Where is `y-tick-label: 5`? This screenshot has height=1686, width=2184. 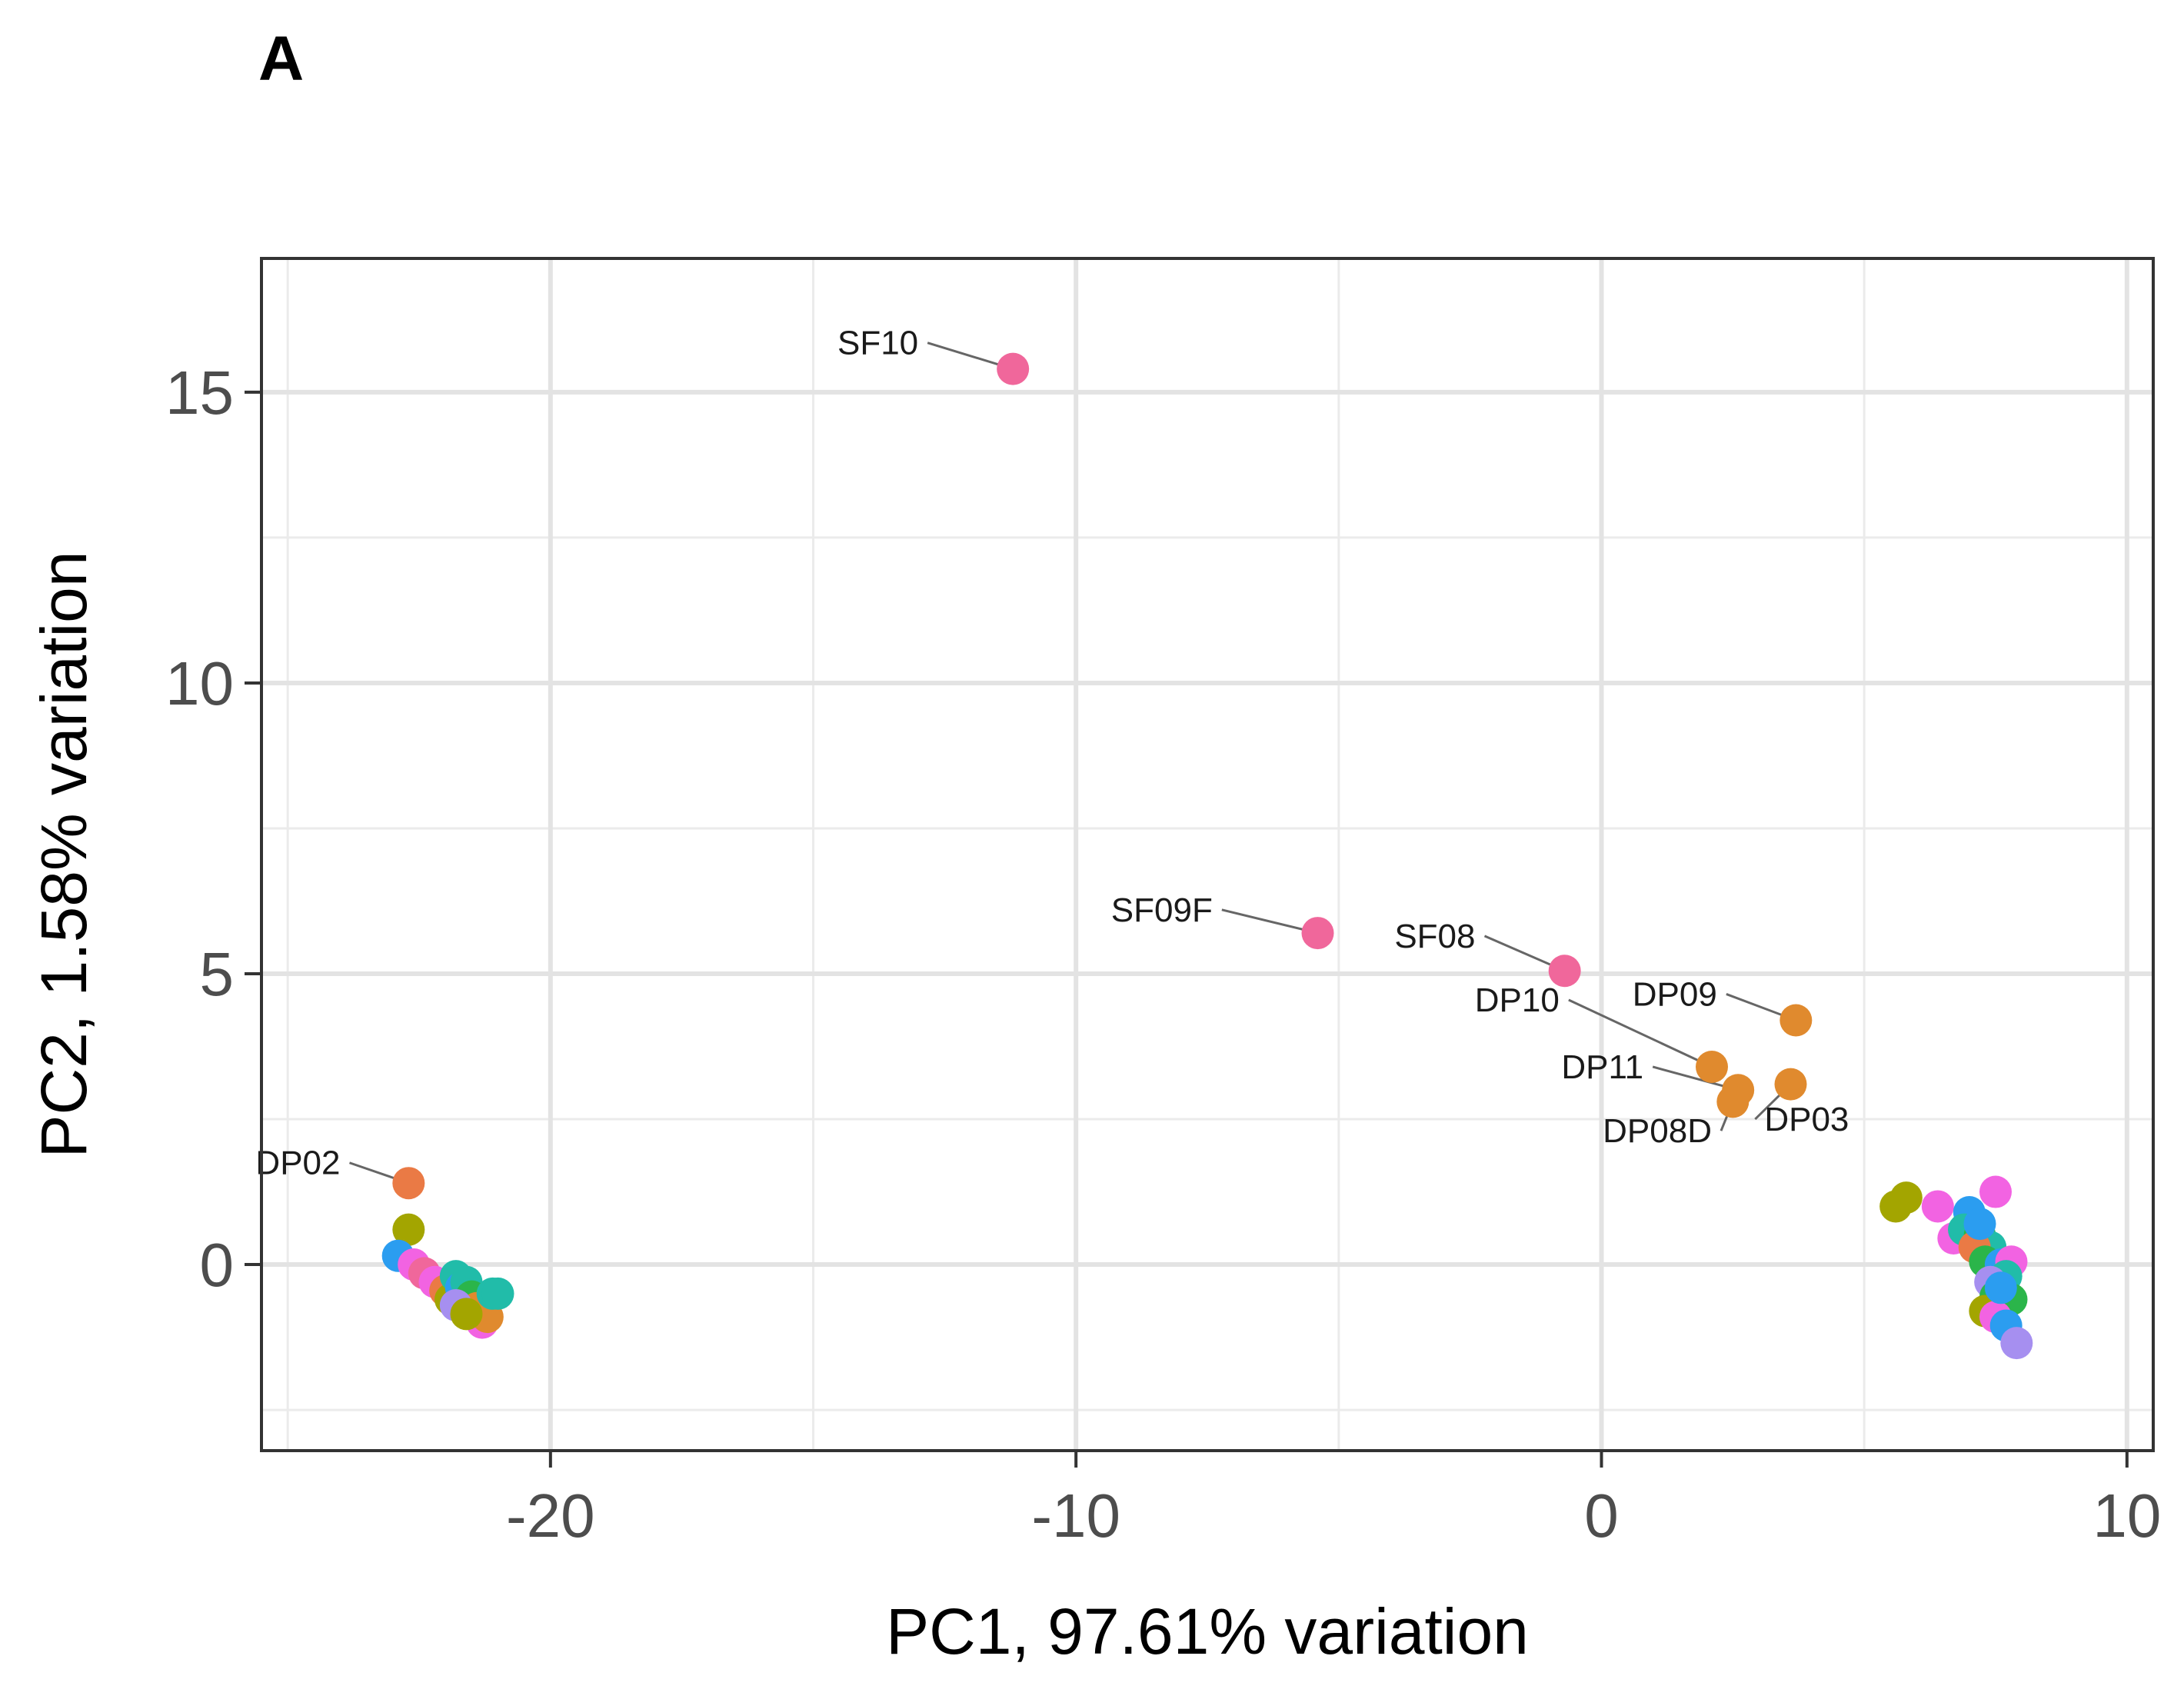
y-tick-label: 5 is located at coordinates (218, 974).